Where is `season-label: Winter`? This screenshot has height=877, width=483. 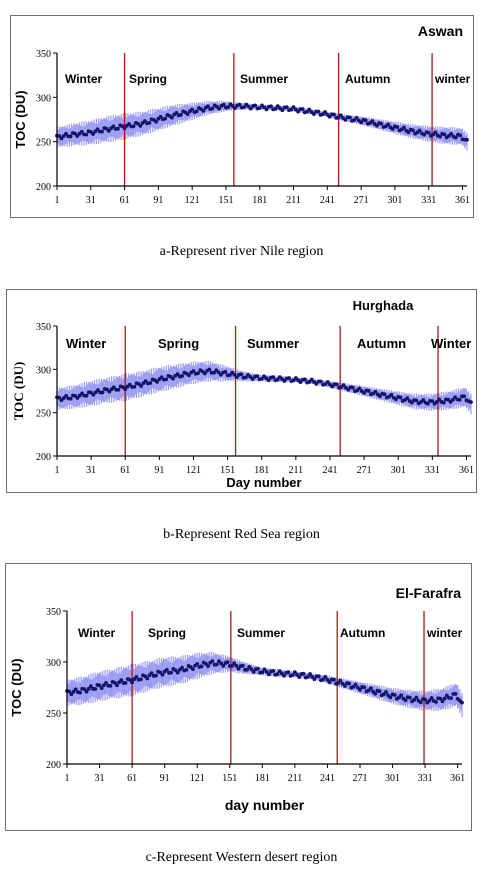
season-label: Winter is located at coordinates (97, 633).